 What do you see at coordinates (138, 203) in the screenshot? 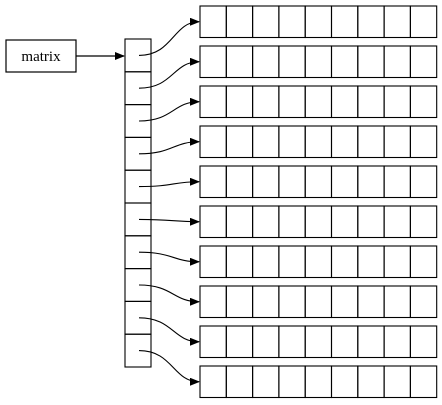
I see `pointer-array` at bounding box center [138, 203].